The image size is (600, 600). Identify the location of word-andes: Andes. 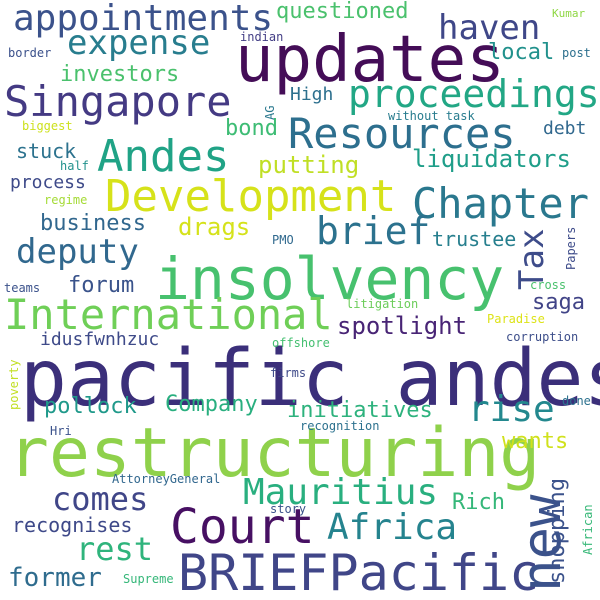
(163, 156).